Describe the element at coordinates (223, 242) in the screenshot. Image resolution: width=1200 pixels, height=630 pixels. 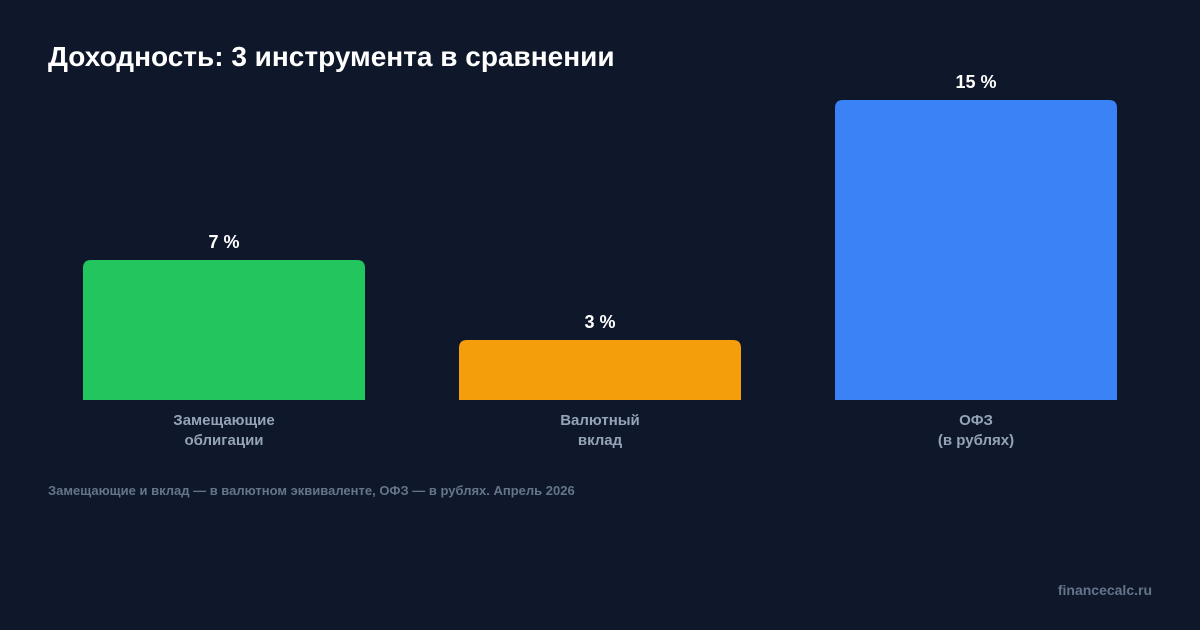
I see `value-label: 7 %` at that location.